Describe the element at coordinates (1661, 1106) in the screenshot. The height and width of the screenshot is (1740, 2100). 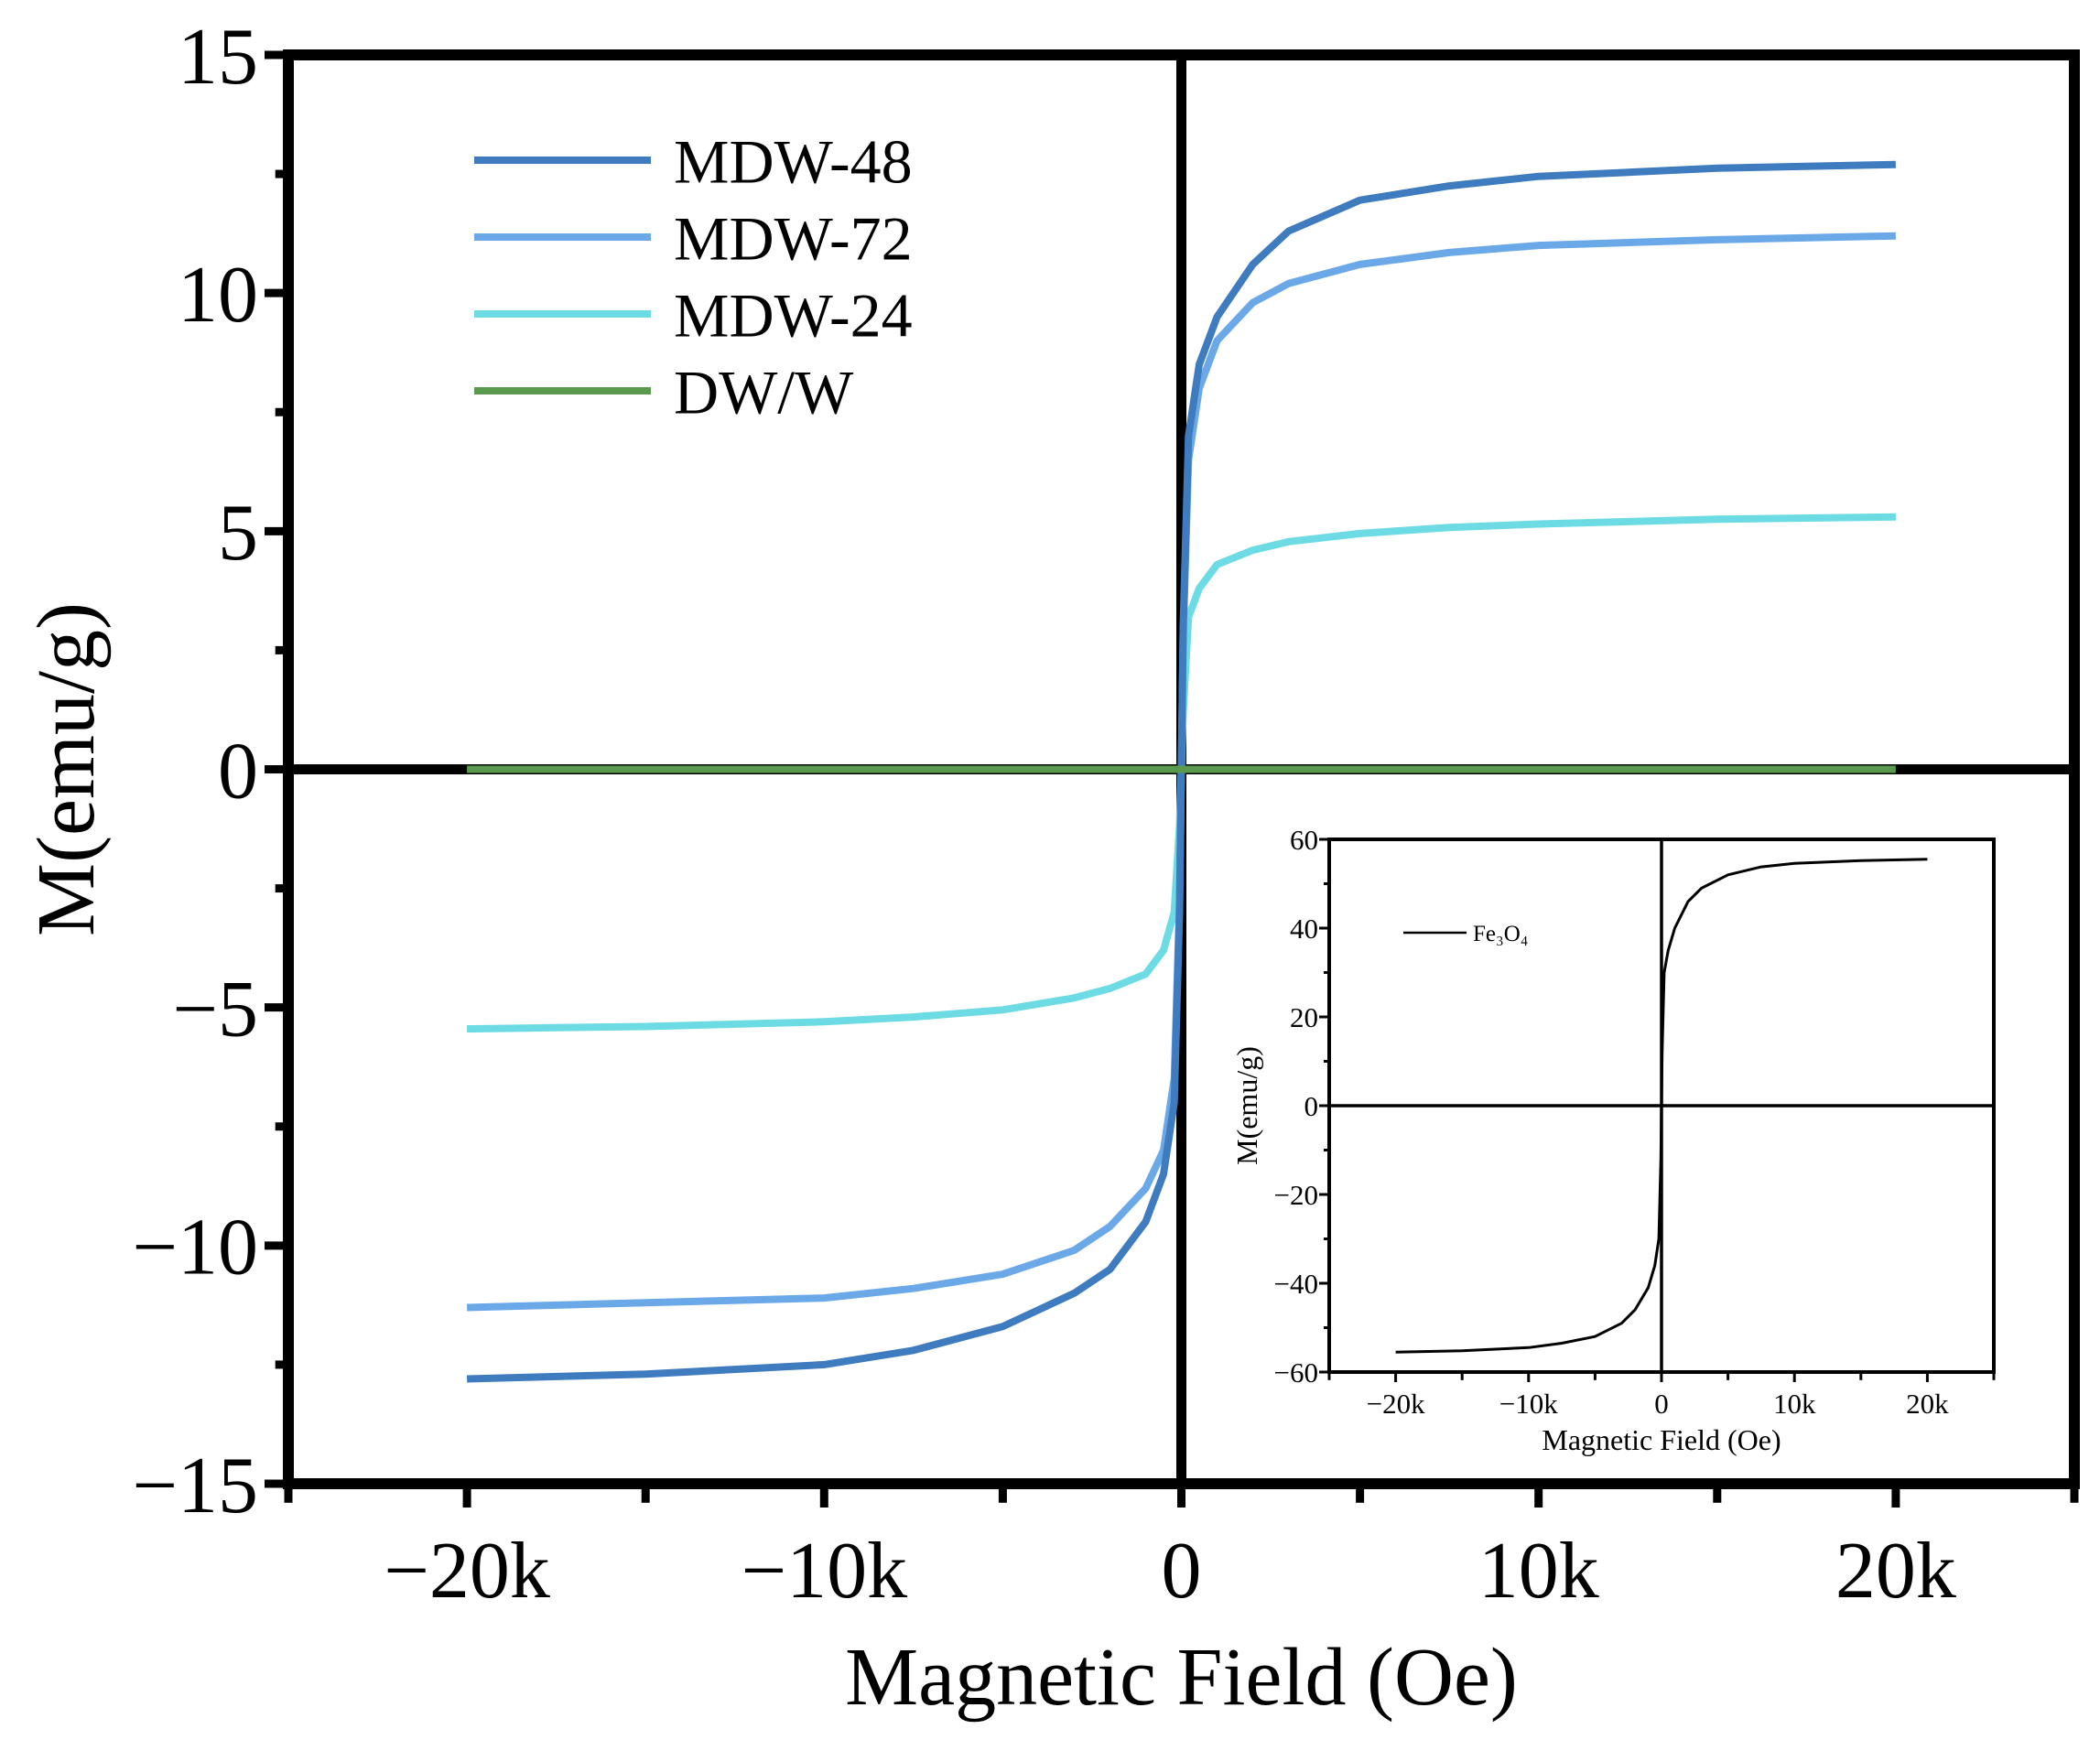
I see `series-line-fe-o-` at that location.